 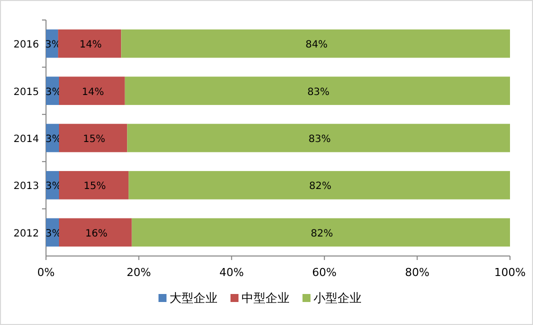 I want to click on data-label: 16%, so click(x=96, y=234).